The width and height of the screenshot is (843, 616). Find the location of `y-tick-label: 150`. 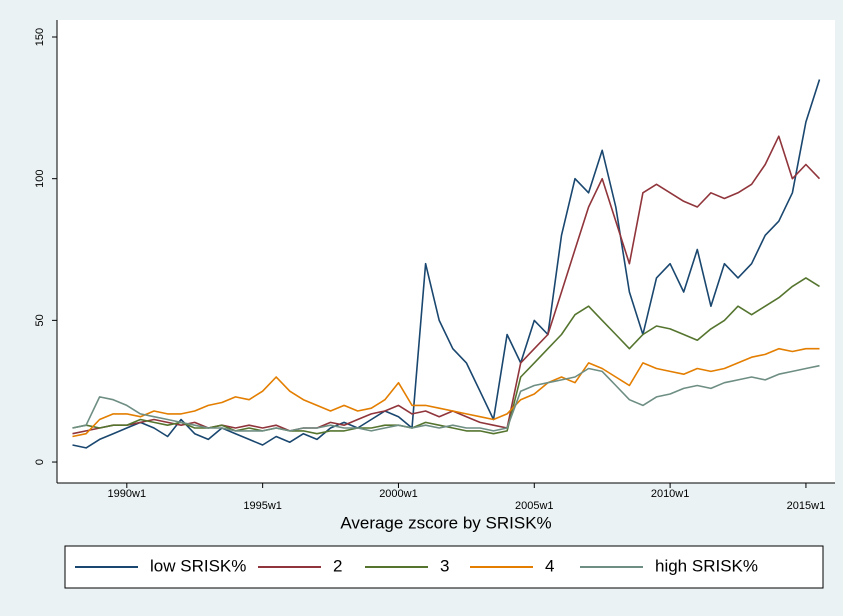

y-tick-label: 150 is located at coordinates (40, 37).